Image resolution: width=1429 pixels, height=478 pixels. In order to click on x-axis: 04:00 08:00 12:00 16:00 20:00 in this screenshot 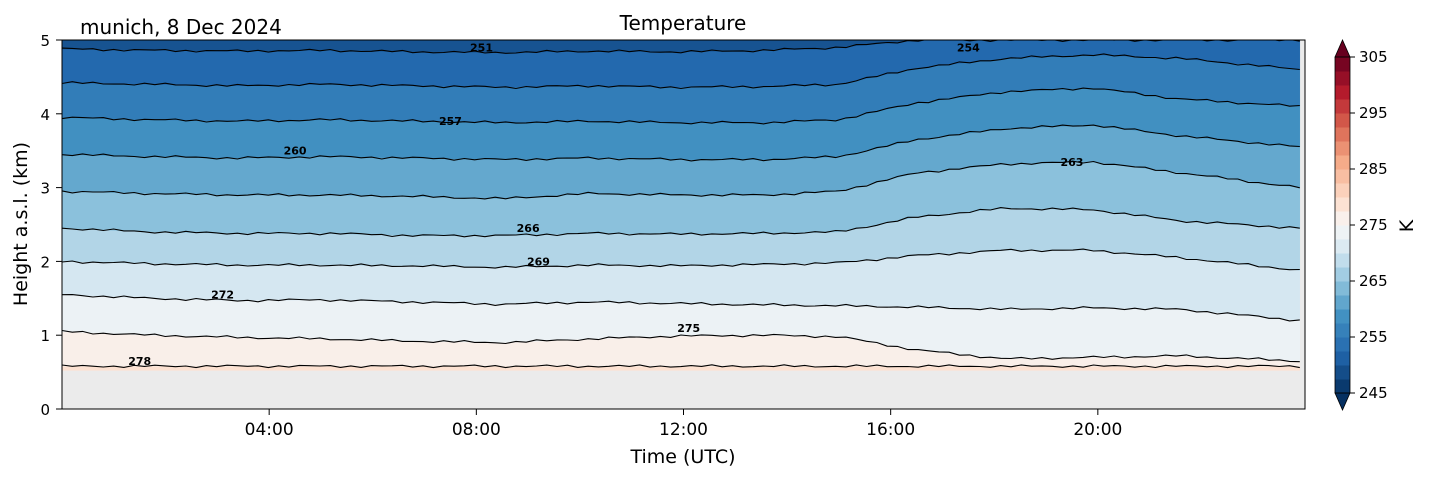, I will do `click(683, 424)`.